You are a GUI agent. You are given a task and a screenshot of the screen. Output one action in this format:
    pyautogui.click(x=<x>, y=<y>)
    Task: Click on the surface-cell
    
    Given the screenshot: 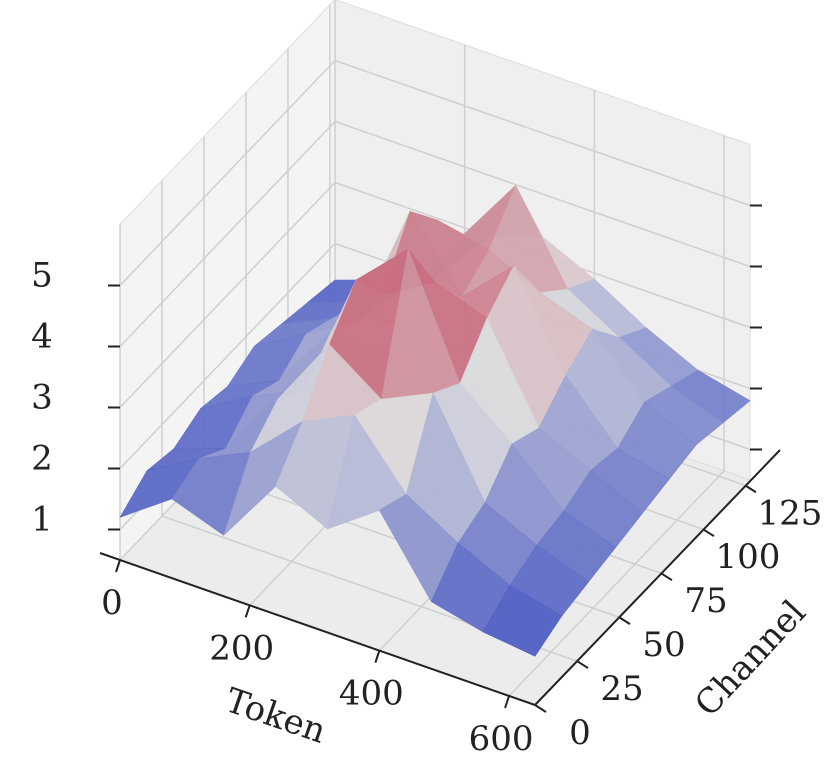 What is the action you would take?
    pyautogui.click(x=522, y=621)
    